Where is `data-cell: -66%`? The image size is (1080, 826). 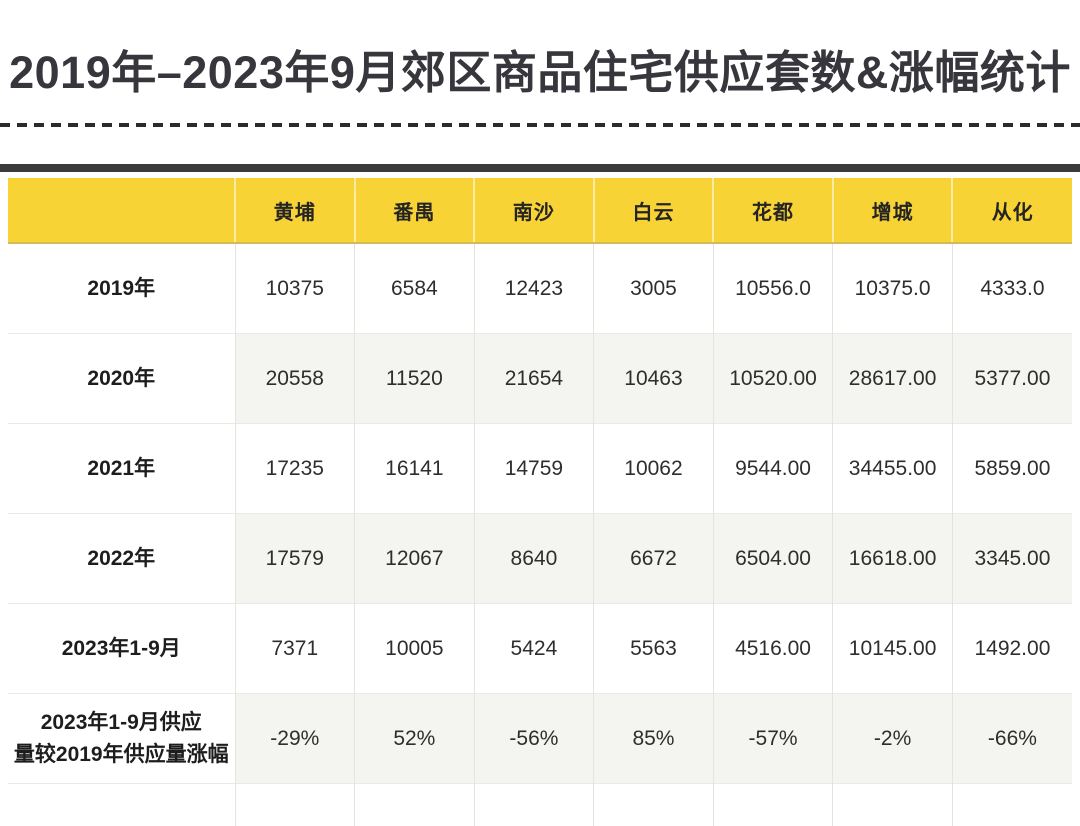
data-cell: -66% is located at coordinates (1012, 739).